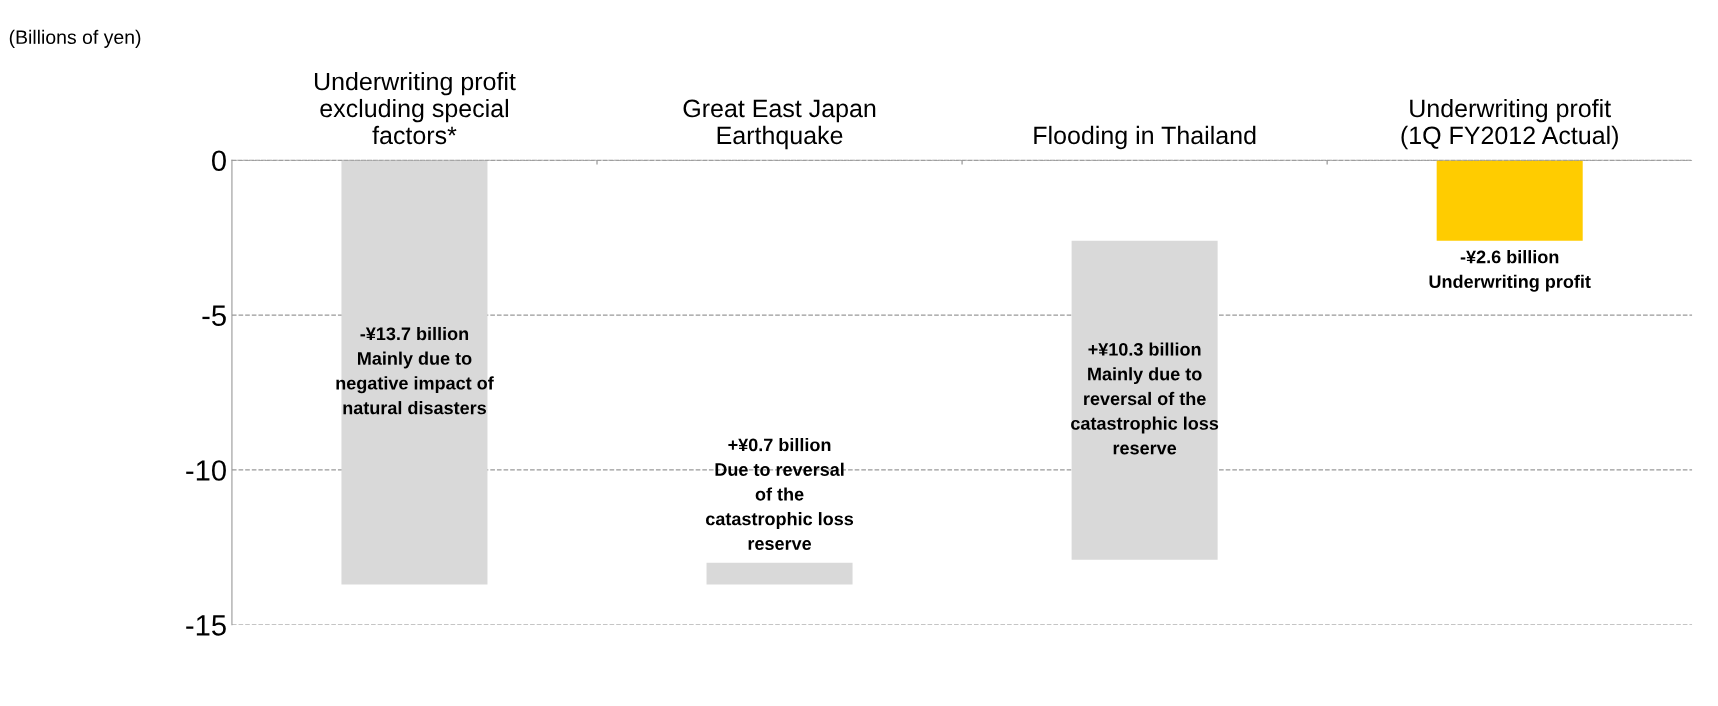 The image size is (1718, 706). What do you see at coordinates (1510, 271) in the screenshot?
I see `data-label: -¥2.6 billion Underwriting profit` at bounding box center [1510, 271].